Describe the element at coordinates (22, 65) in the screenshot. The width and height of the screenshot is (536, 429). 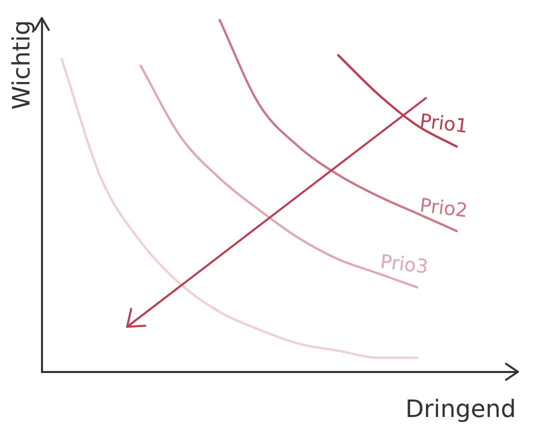
I see `y-axis-title: Wichtig` at that location.